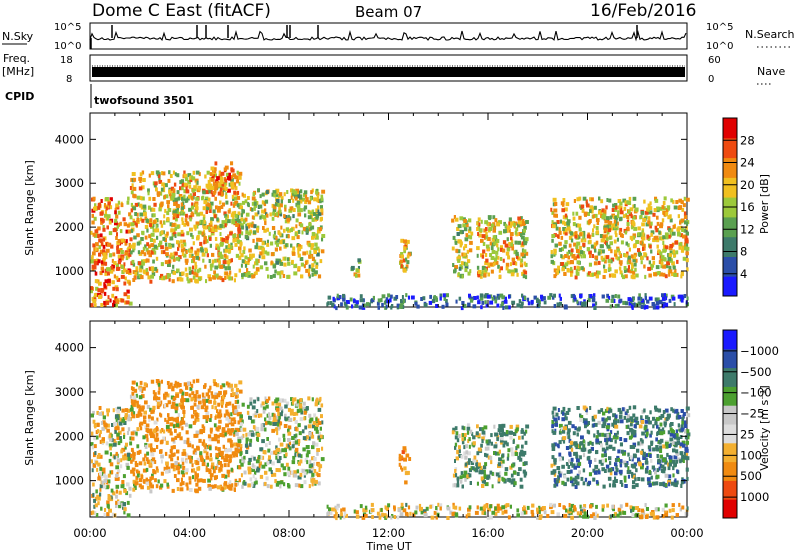  I want to click on date-title: 16/Feb/2016, so click(643, 11).